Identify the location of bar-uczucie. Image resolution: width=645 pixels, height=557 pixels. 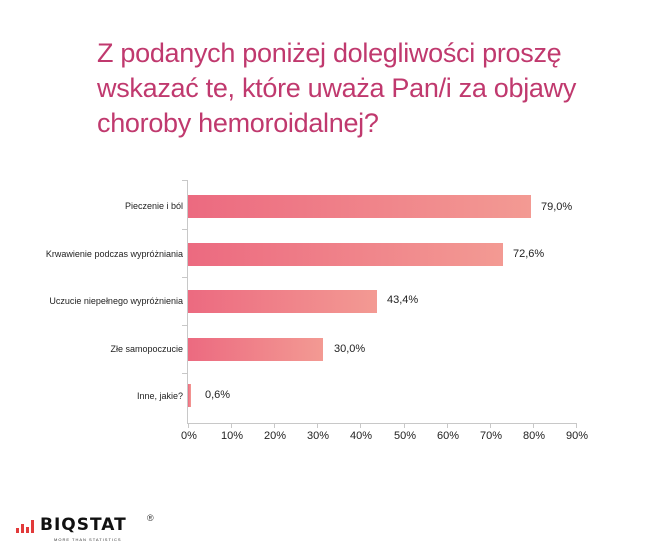
(282, 301).